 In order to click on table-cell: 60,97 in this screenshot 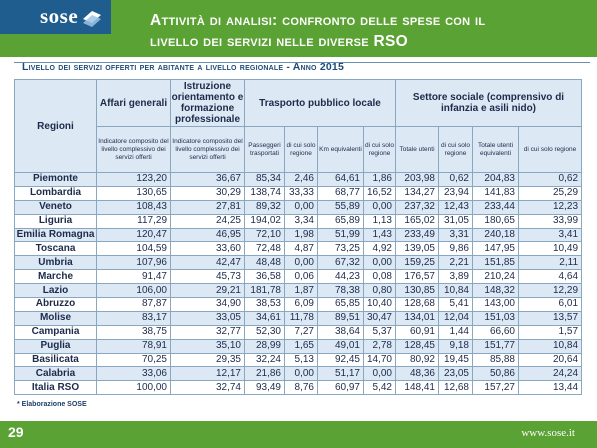, I will do `click(340, 388)`.